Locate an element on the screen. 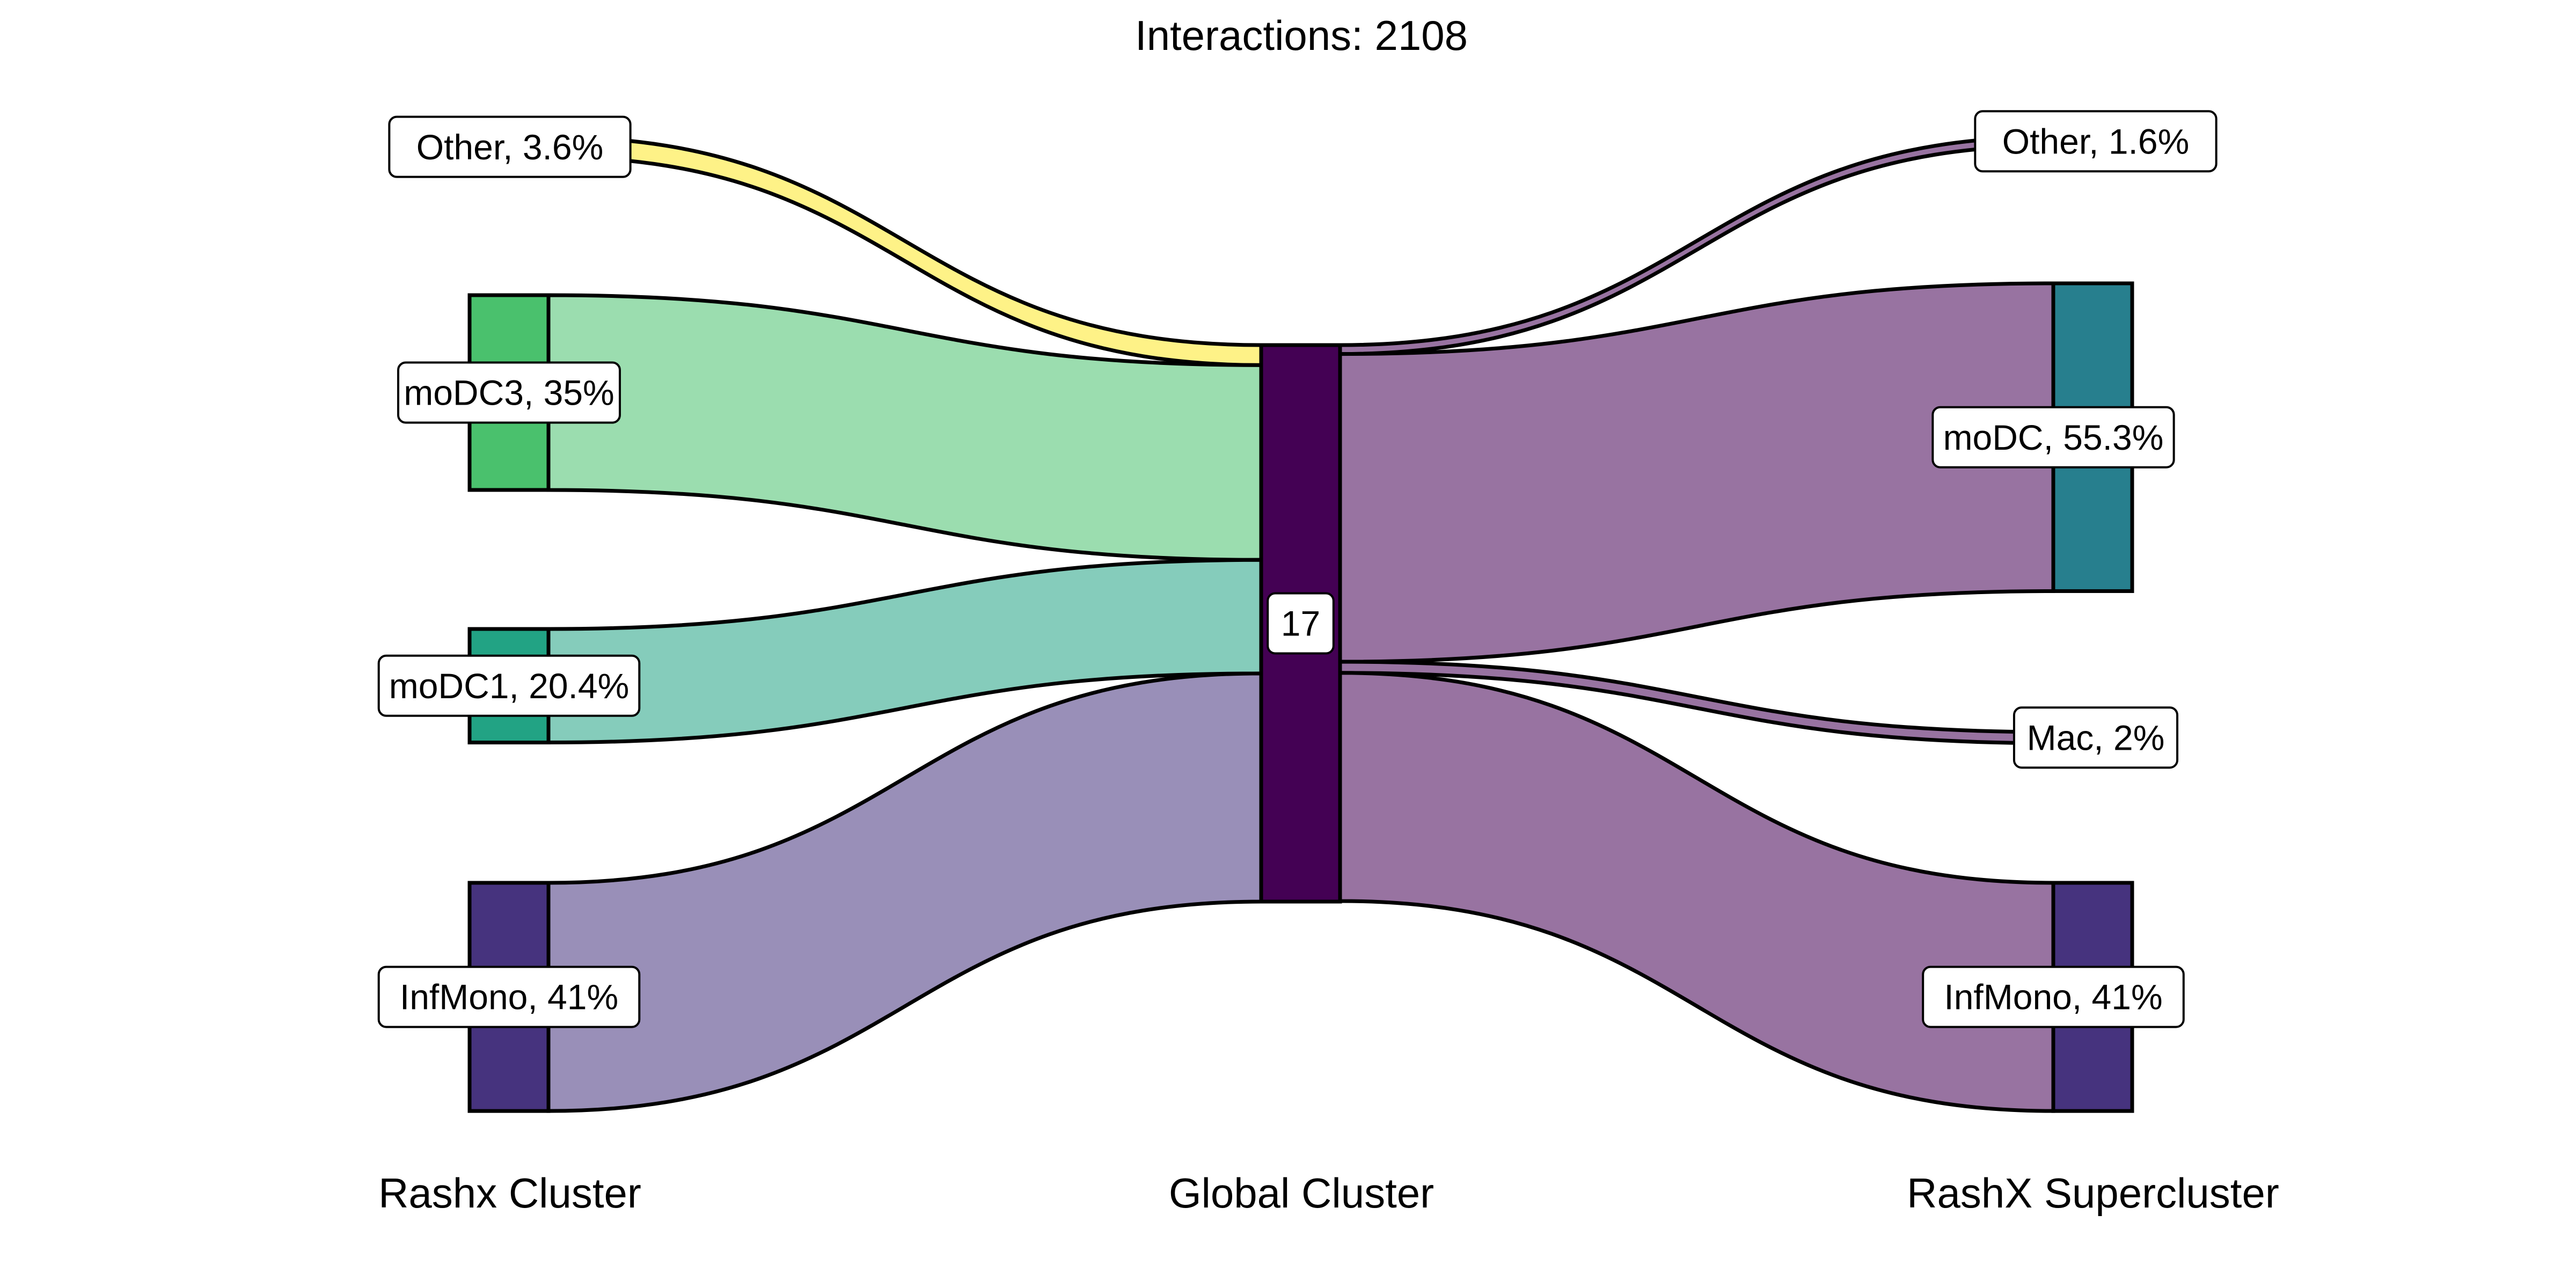 The width and height of the screenshot is (2576, 1288). label-left-modc3-text: moDC3, 35% is located at coordinates (509, 393).